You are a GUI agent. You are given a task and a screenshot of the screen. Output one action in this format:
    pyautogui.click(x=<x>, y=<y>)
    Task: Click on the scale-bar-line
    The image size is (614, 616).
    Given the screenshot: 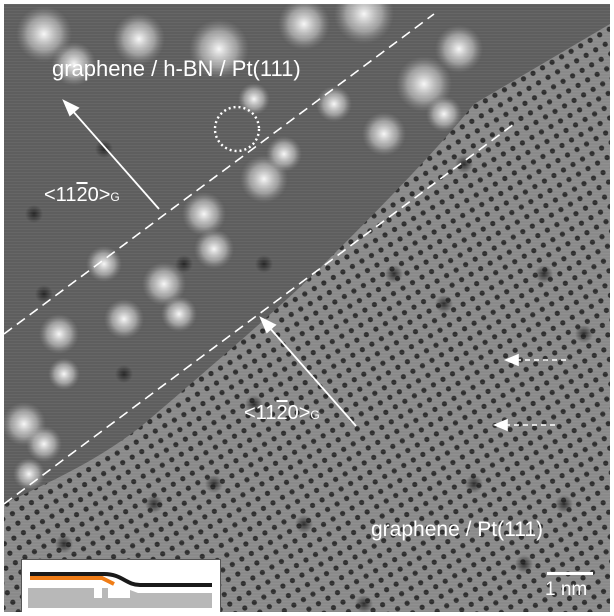 What is the action you would take?
    pyautogui.click(x=570, y=573)
    